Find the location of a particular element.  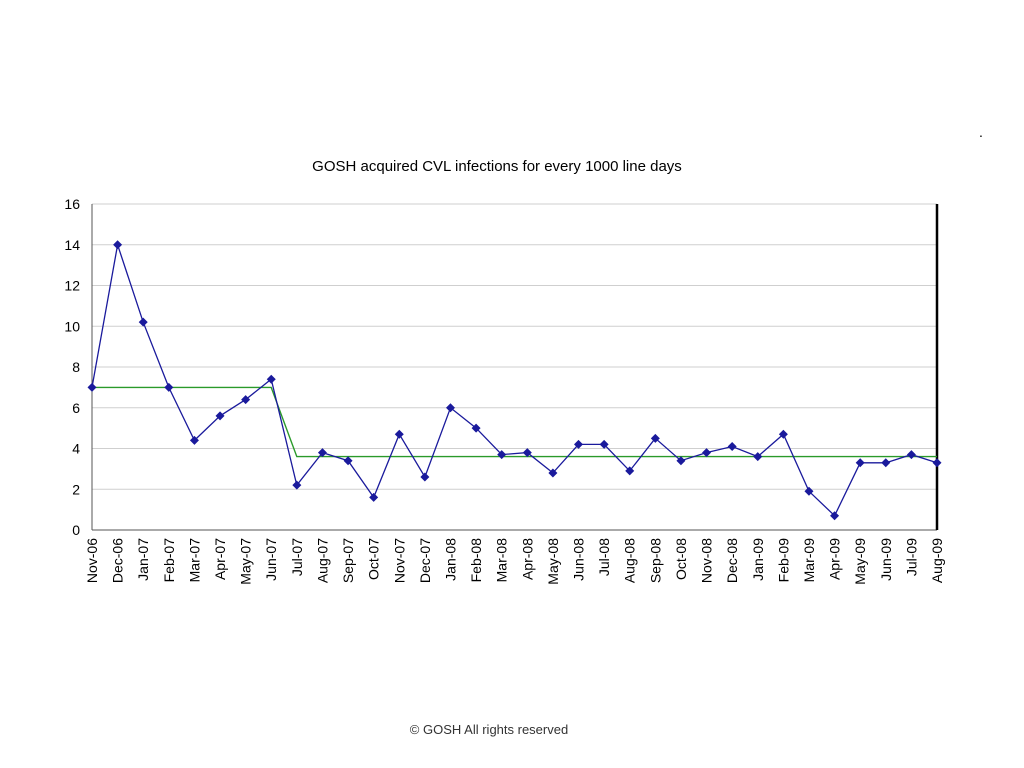

x-tick-label: Oct-07 is located at coordinates (374, 559).